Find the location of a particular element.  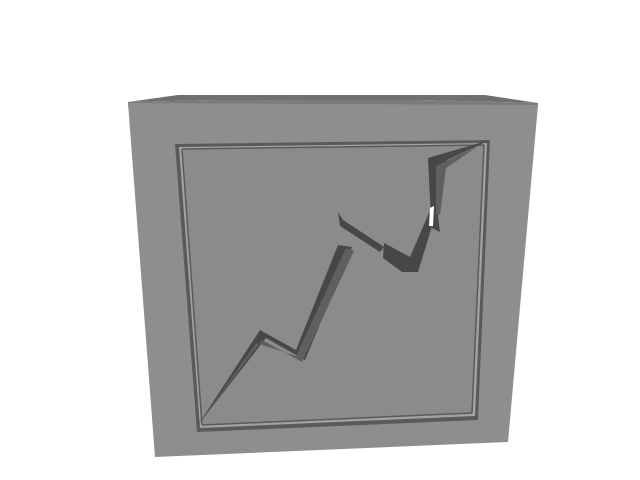

trend-line-segment-fragment is located at coordinates (361, 232).